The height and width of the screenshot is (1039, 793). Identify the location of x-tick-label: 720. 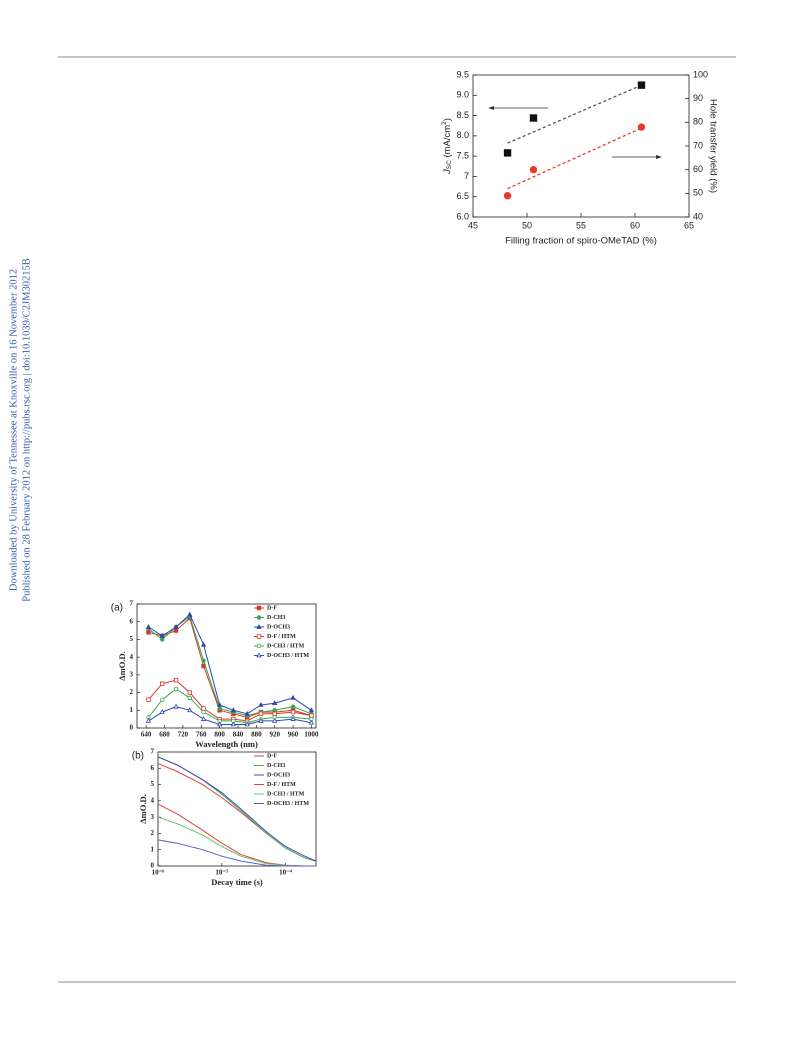
(183, 735).